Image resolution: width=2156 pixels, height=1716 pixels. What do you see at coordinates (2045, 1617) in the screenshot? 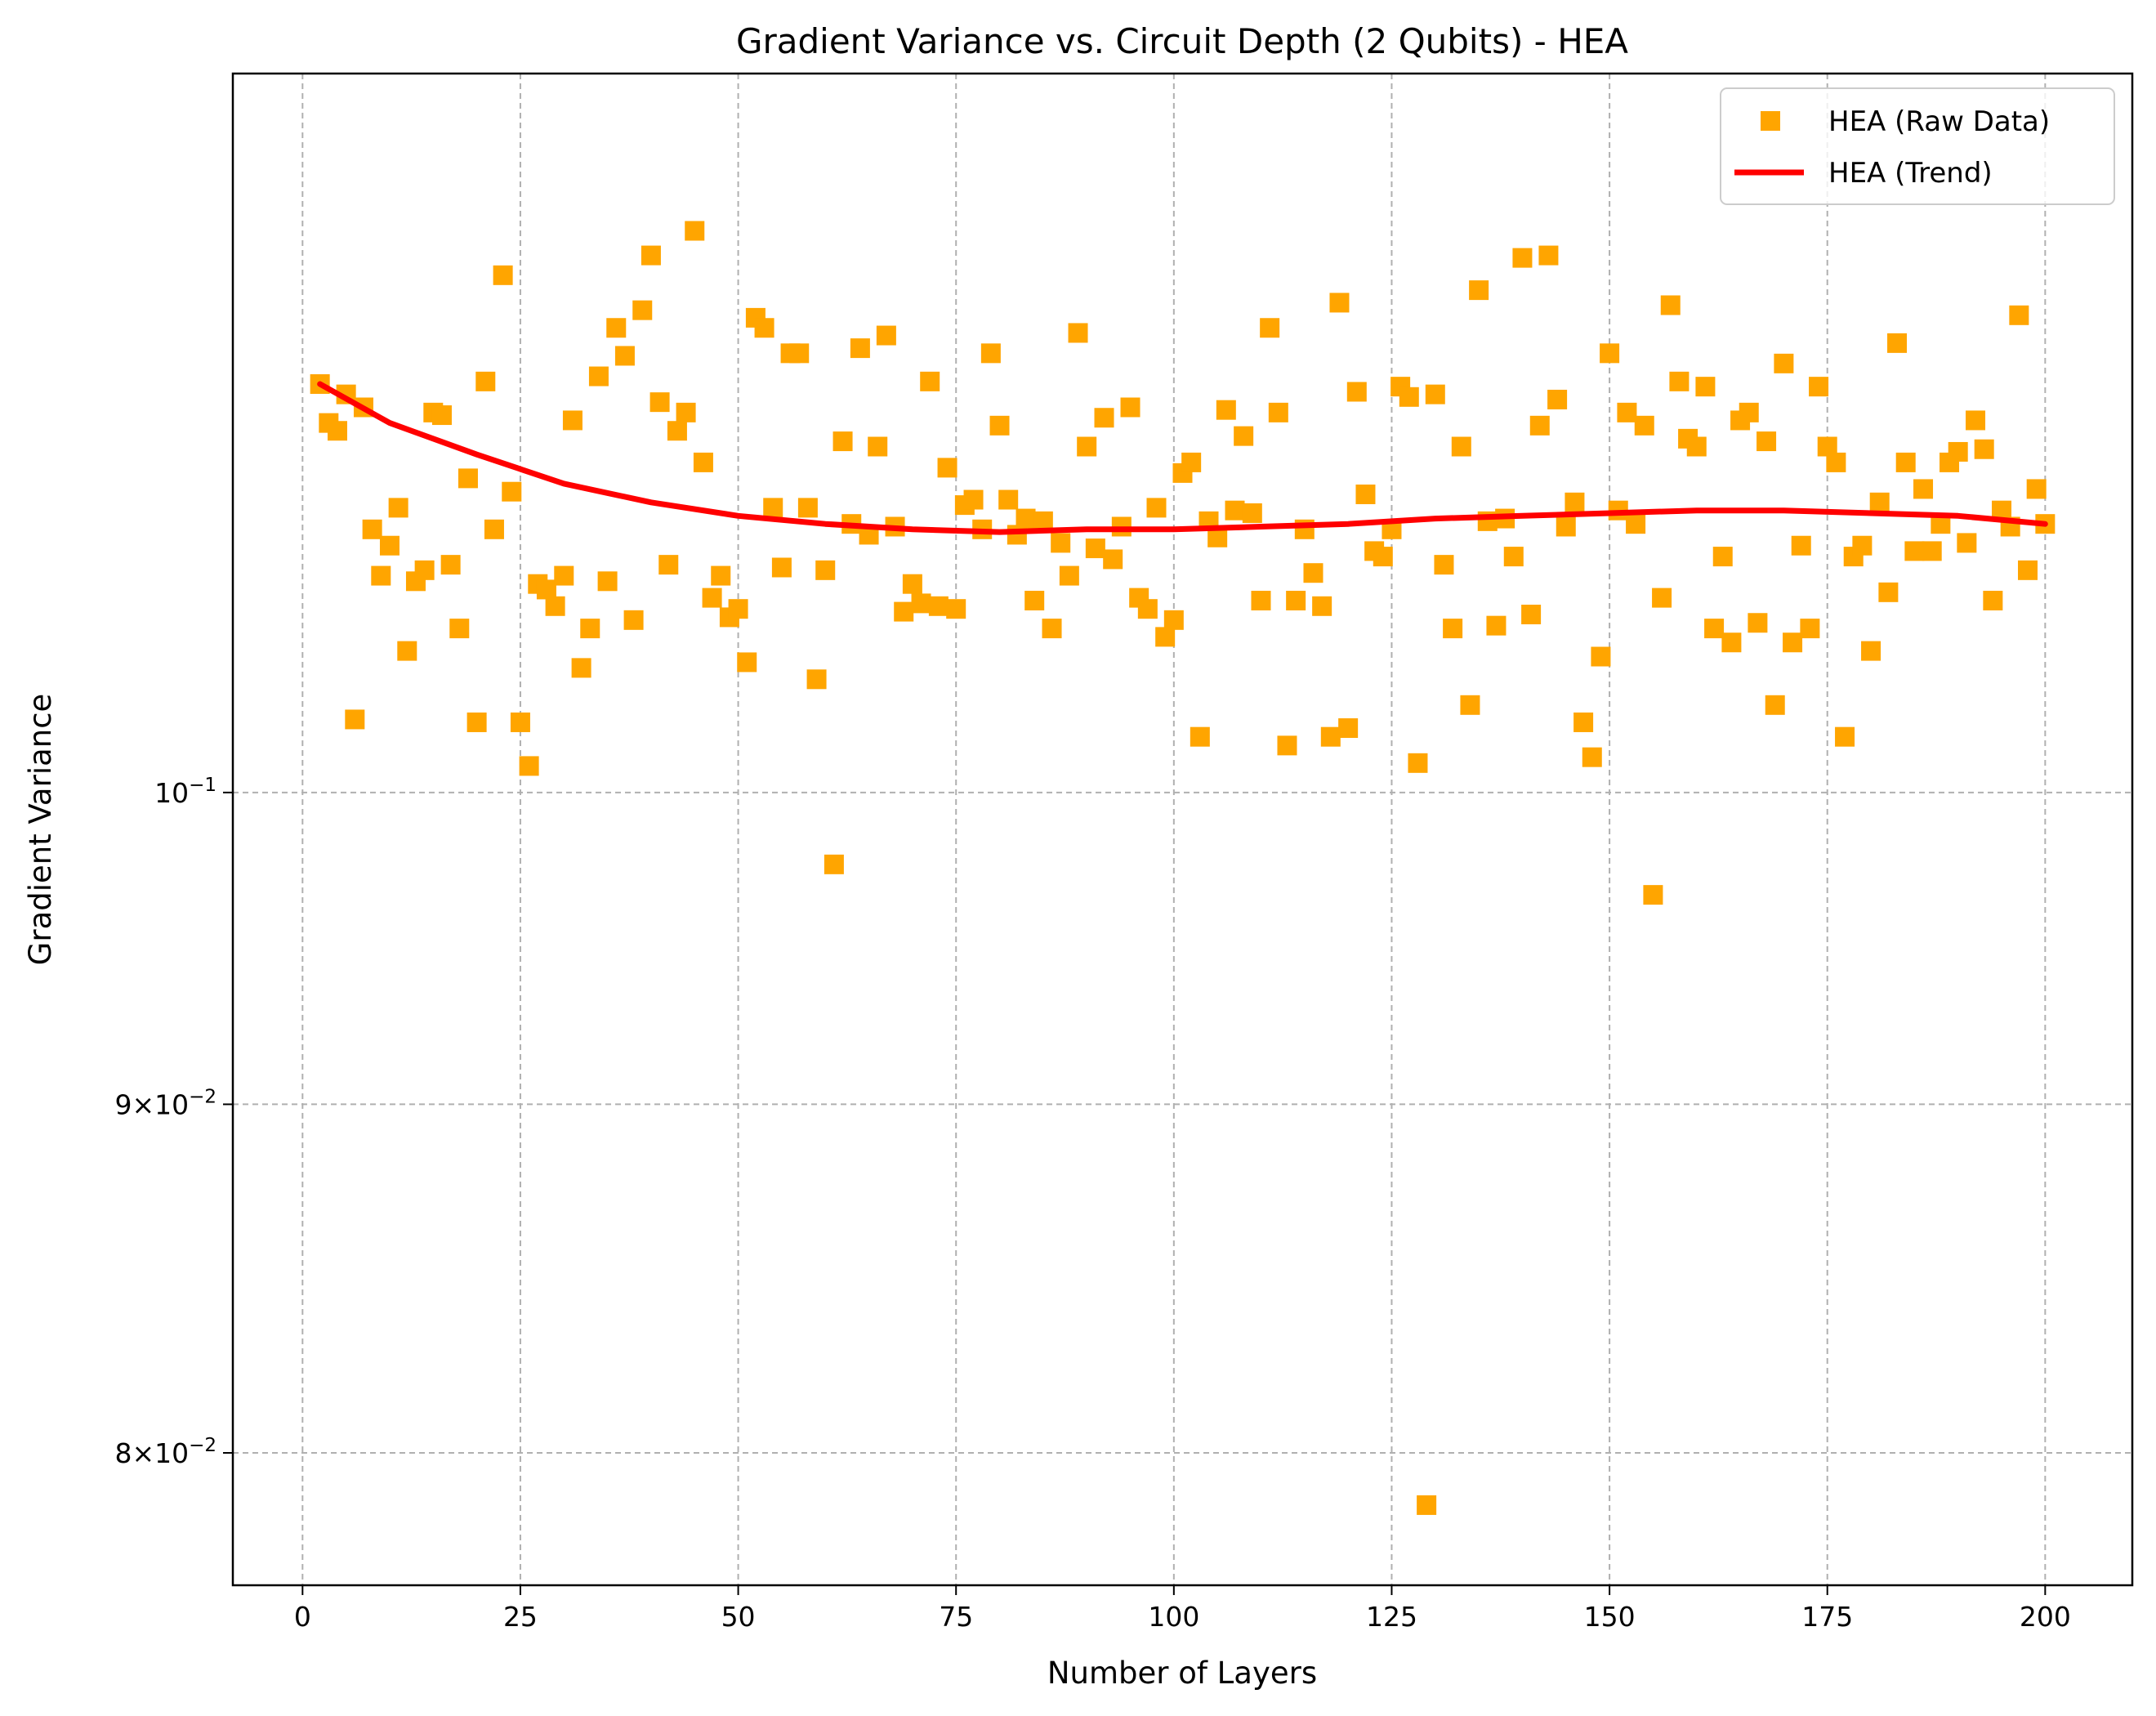
I see `x-tick-label: 200` at bounding box center [2045, 1617].